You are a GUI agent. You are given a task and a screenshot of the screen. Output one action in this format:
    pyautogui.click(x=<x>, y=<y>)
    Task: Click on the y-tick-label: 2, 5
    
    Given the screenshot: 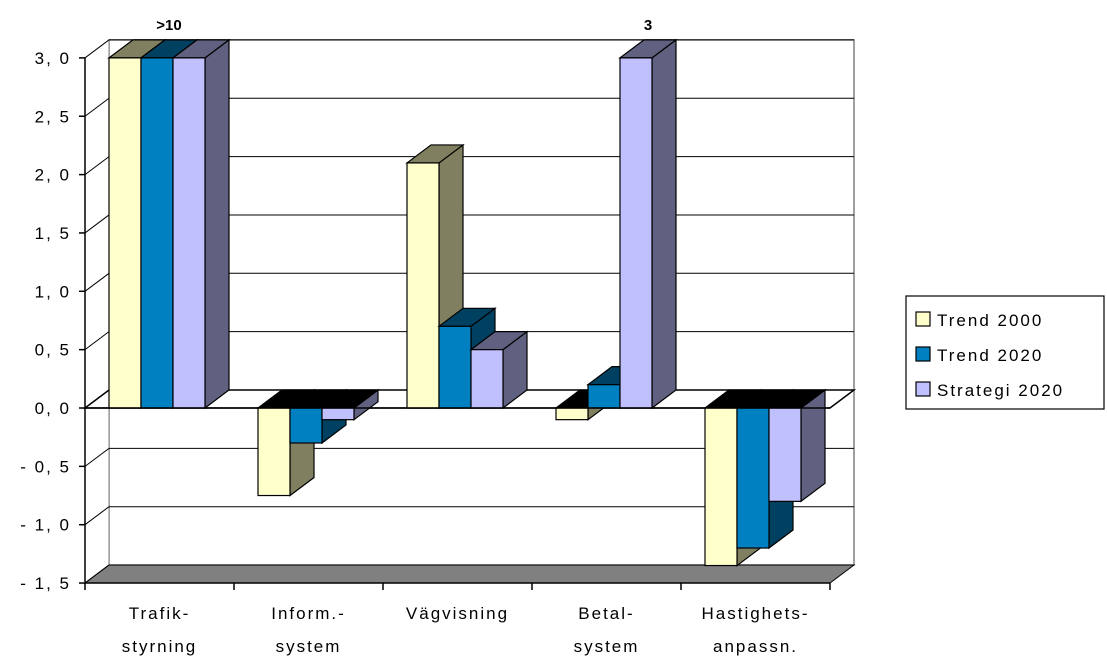 What is the action you would take?
    pyautogui.click(x=53, y=116)
    